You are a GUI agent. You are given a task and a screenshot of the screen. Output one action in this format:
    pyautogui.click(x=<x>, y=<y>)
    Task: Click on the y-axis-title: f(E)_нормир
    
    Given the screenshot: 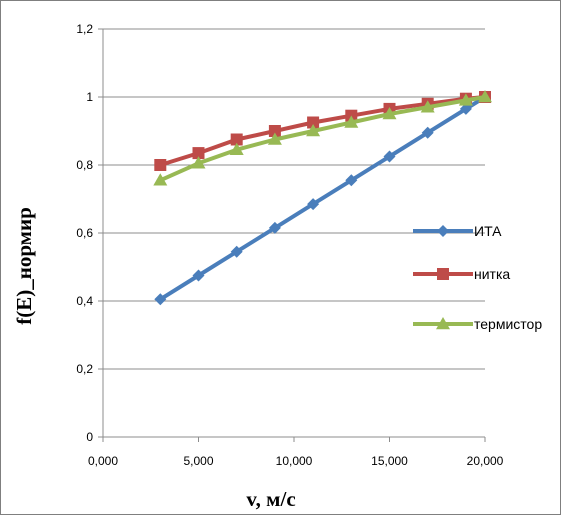 What is the action you would take?
    pyautogui.click(x=24, y=266)
    